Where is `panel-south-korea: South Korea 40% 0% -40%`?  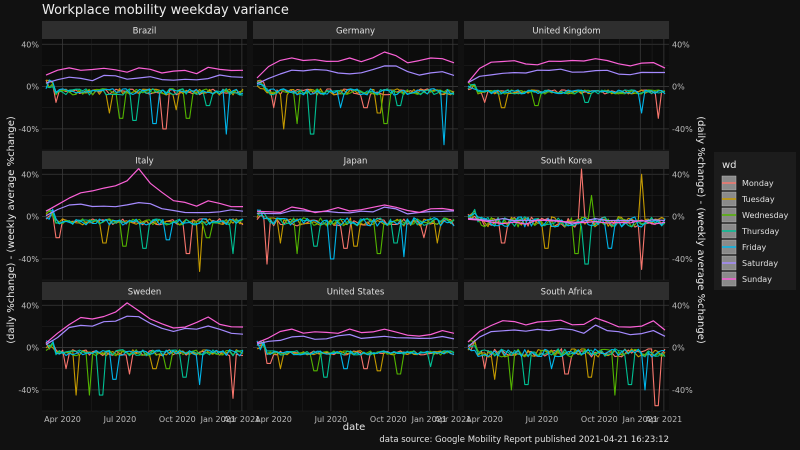 panel-south-korea: South Korea 40% 0% -40% is located at coordinates (578, 216).